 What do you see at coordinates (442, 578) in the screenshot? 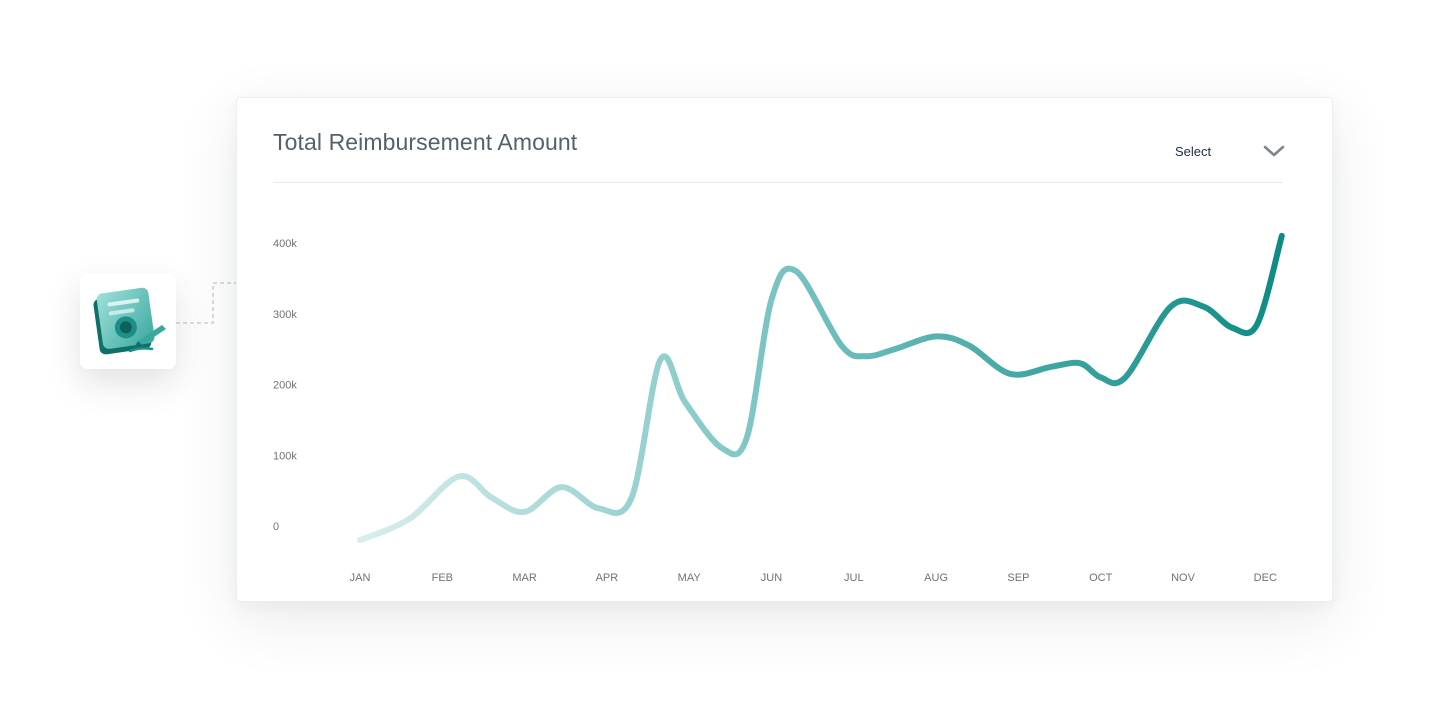
I see `x-tick-label: FEB` at bounding box center [442, 578].